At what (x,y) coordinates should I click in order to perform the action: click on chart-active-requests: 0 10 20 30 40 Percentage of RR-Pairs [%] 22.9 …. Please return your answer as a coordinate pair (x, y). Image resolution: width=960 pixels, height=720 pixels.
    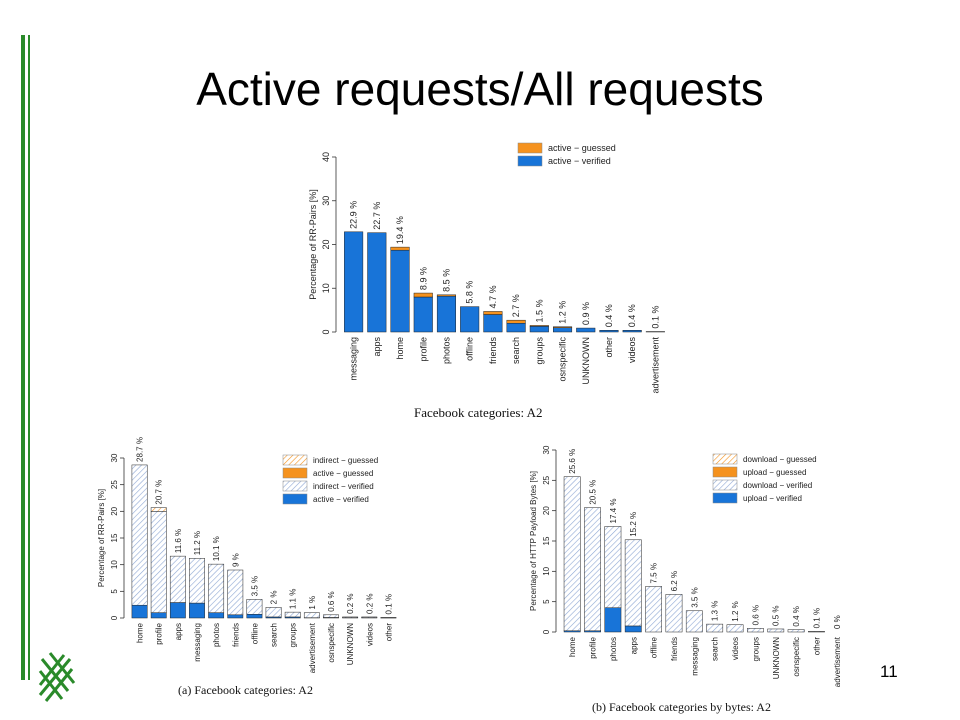
    Looking at the image, I should click on (486, 268).